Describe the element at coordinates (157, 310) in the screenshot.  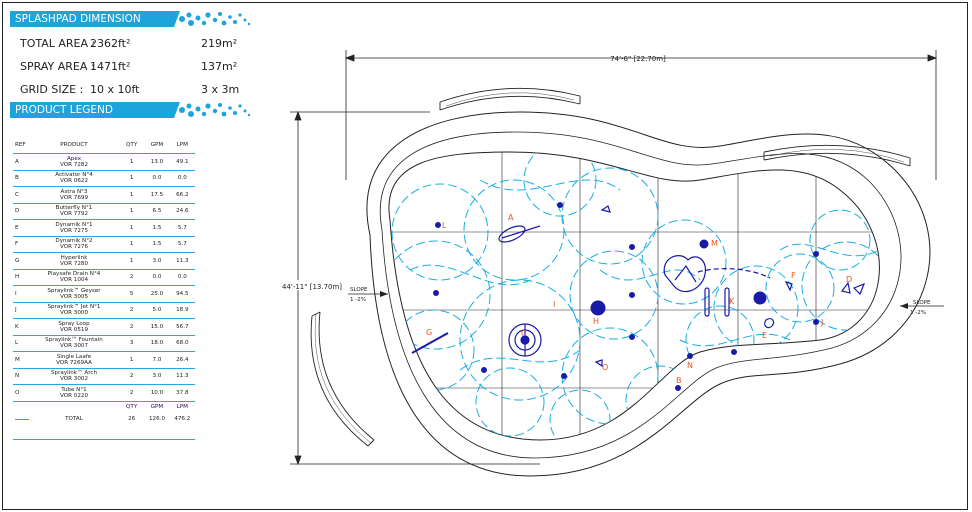
I see `legend-gpm: 5.0` at that location.